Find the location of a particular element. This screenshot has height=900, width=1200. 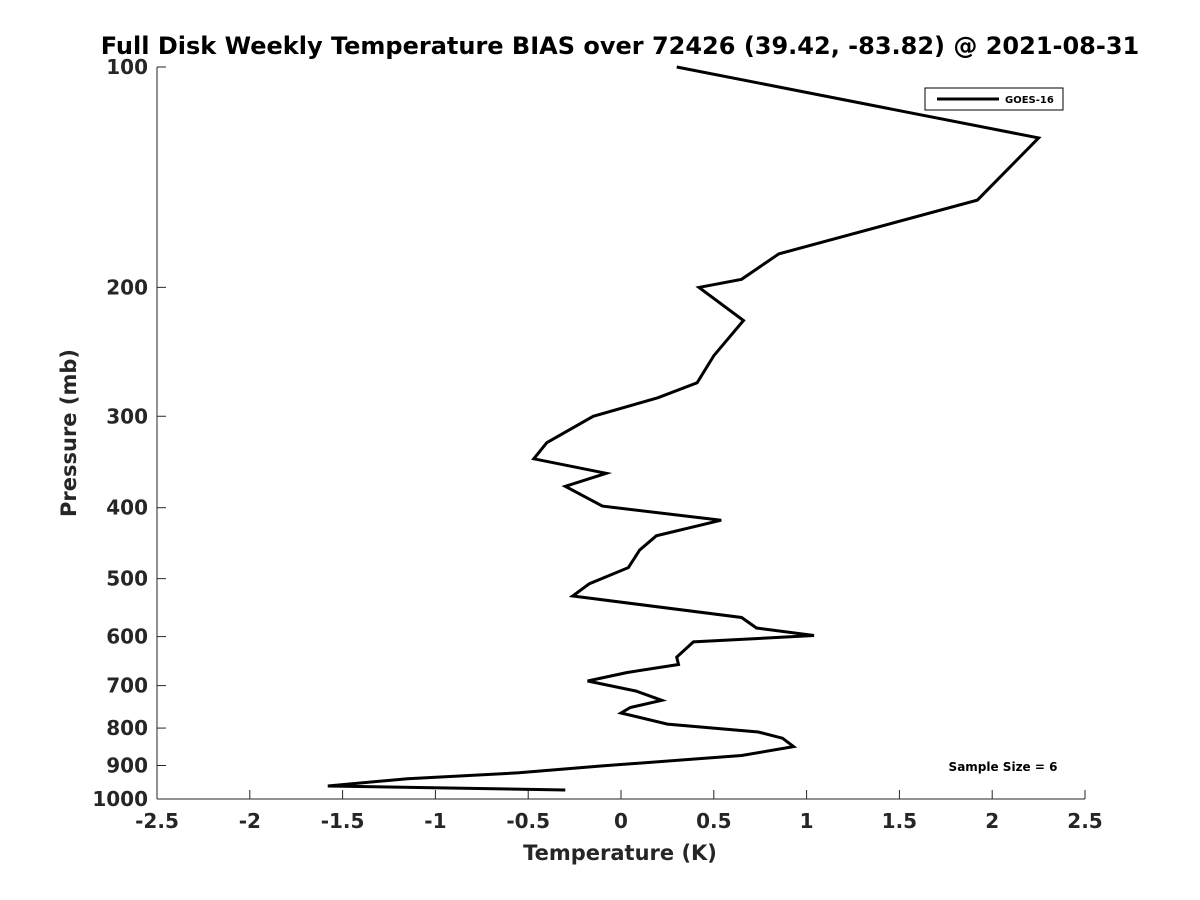

x-axis-label: Temperature (K) is located at coordinates (620, 853).